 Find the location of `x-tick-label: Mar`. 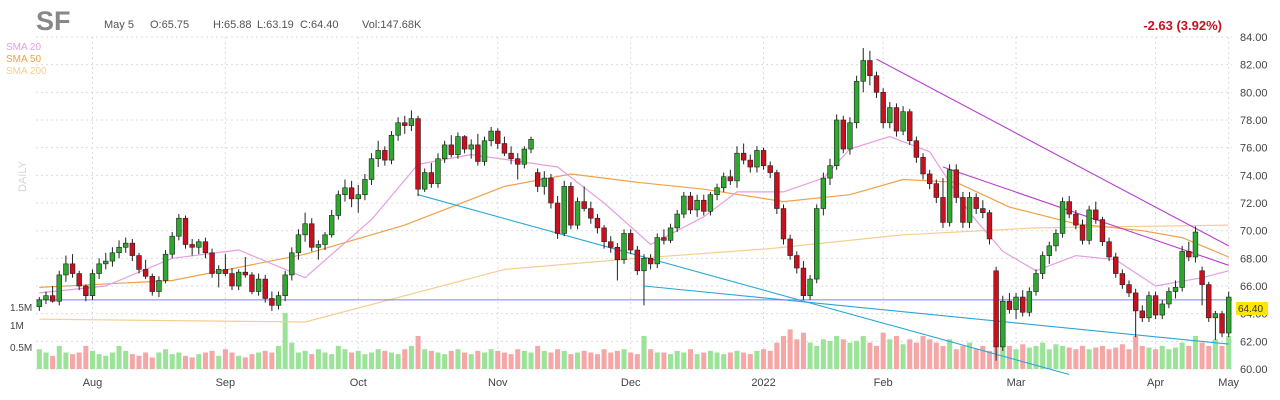

x-tick-label: Mar is located at coordinates (1016, 383).